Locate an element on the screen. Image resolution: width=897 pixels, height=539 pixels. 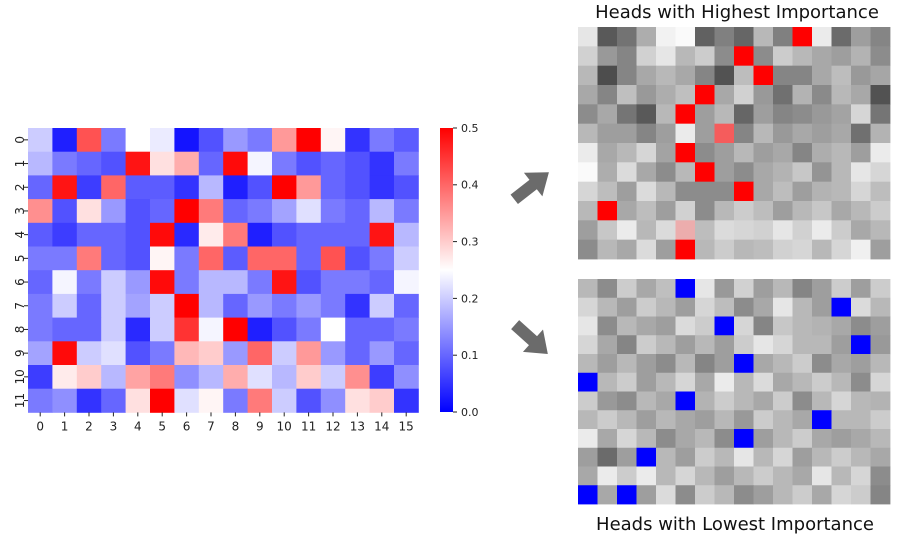
x-tick-label: 5 is located at coordinates (162, 426).